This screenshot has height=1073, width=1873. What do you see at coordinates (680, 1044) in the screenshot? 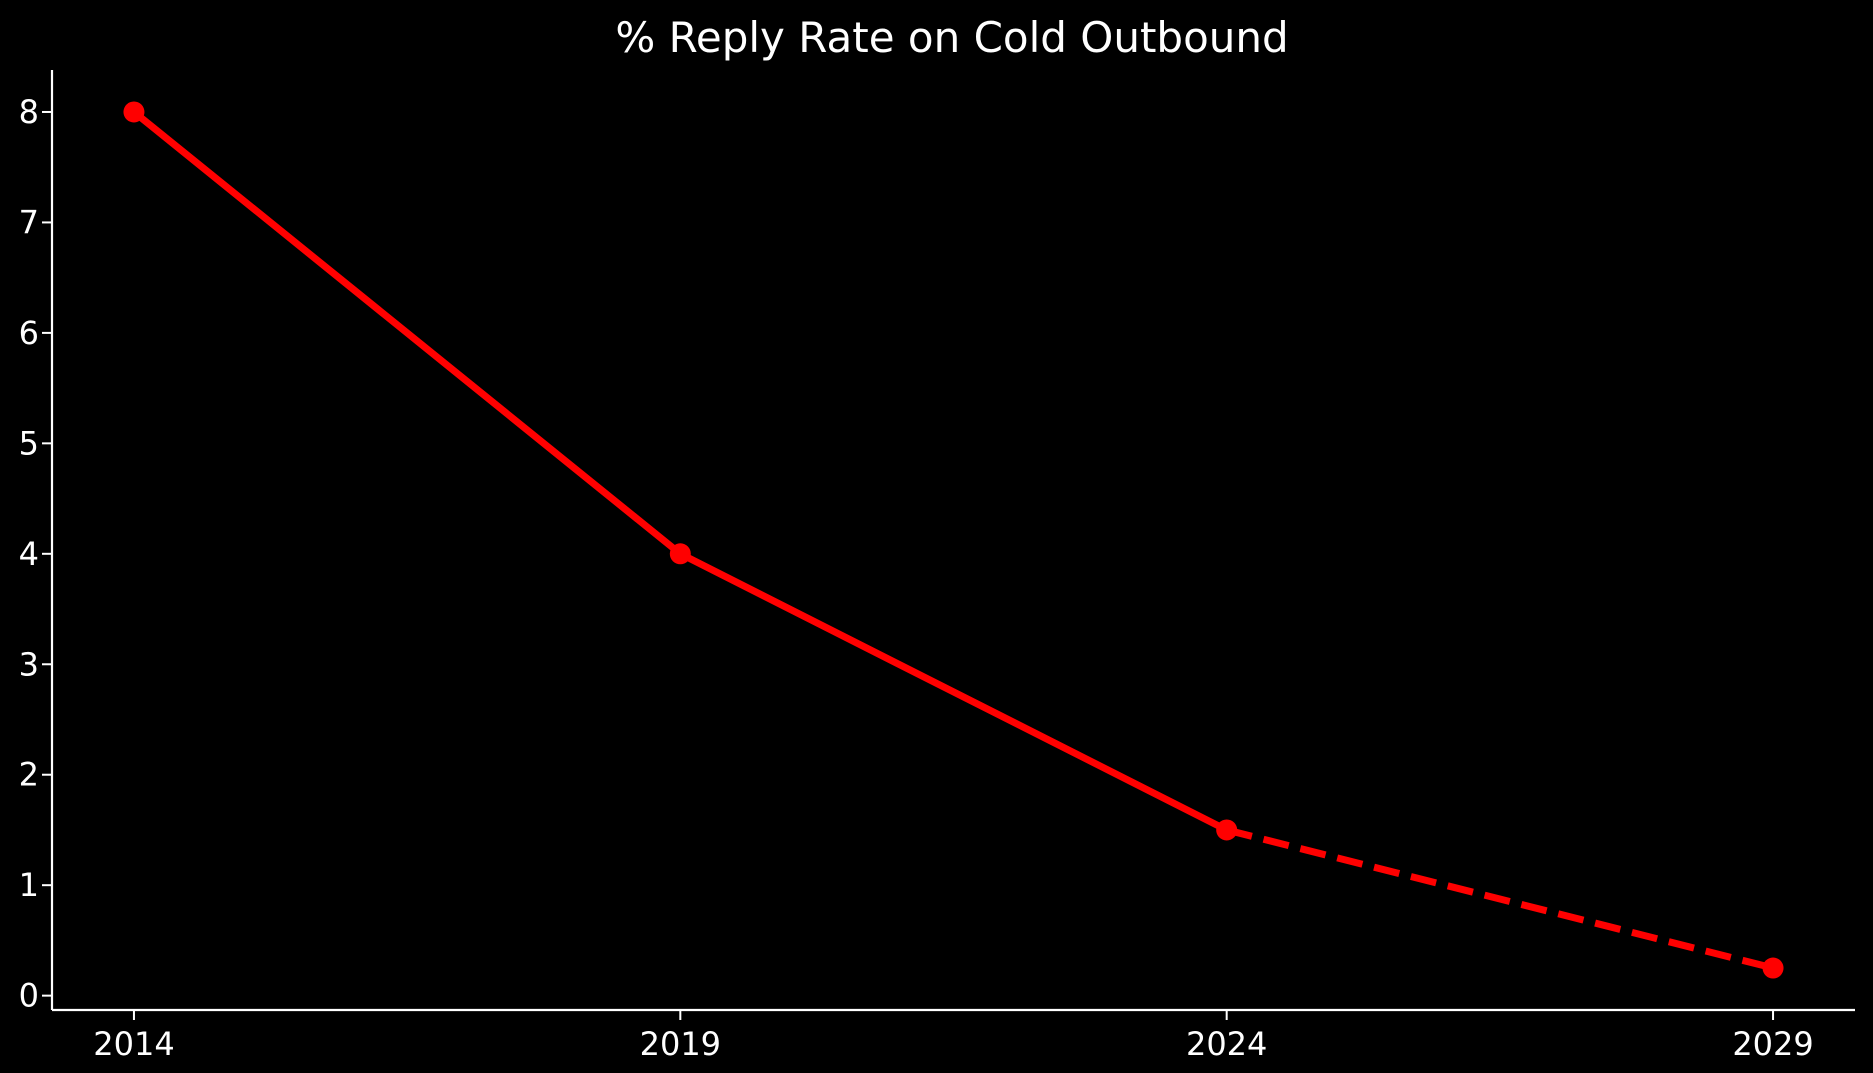
I see `x-tick-label: 2019` at bounding box center [680, 1044].